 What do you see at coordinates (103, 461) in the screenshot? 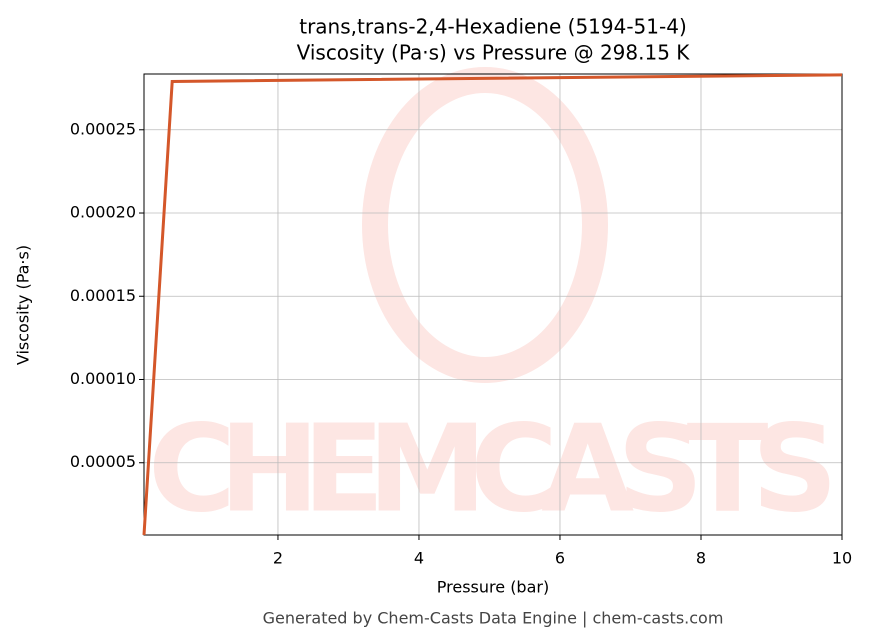
I see `y-tick-label: 0.00005` at bounding box center [103, 461].